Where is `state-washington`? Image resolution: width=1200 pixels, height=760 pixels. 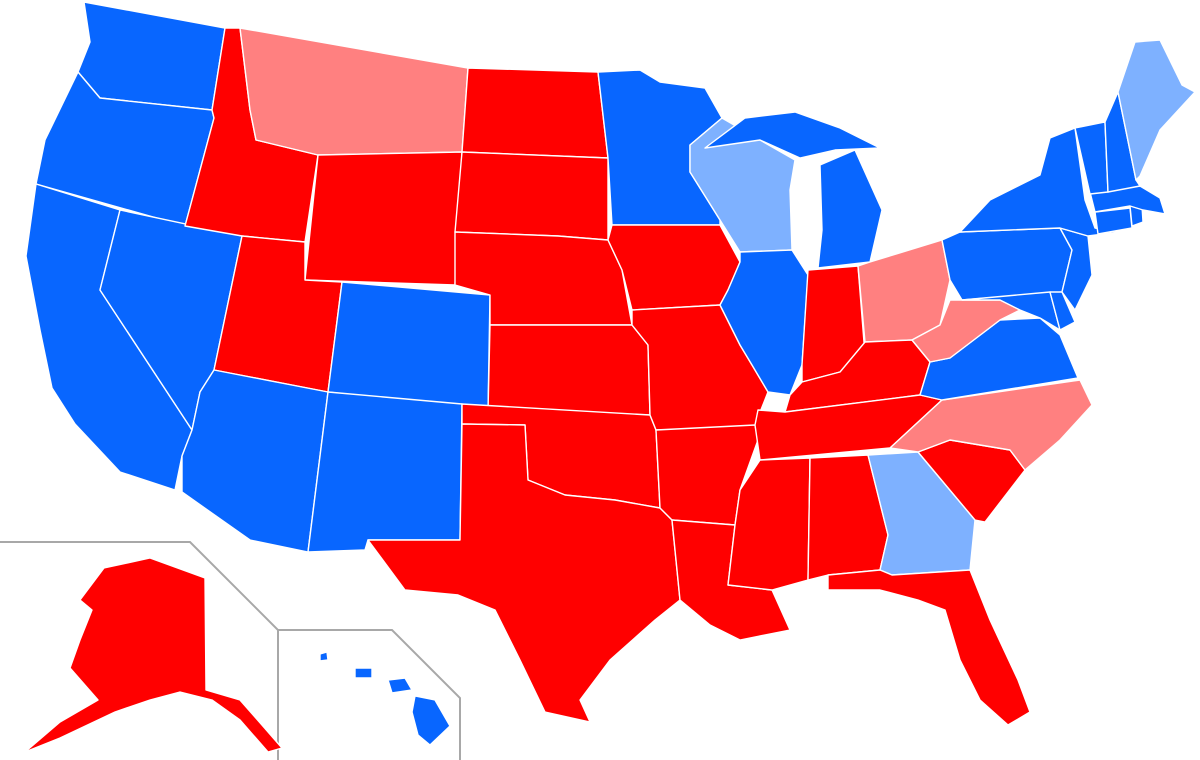 state-washington is located at coordinates (151, 56).